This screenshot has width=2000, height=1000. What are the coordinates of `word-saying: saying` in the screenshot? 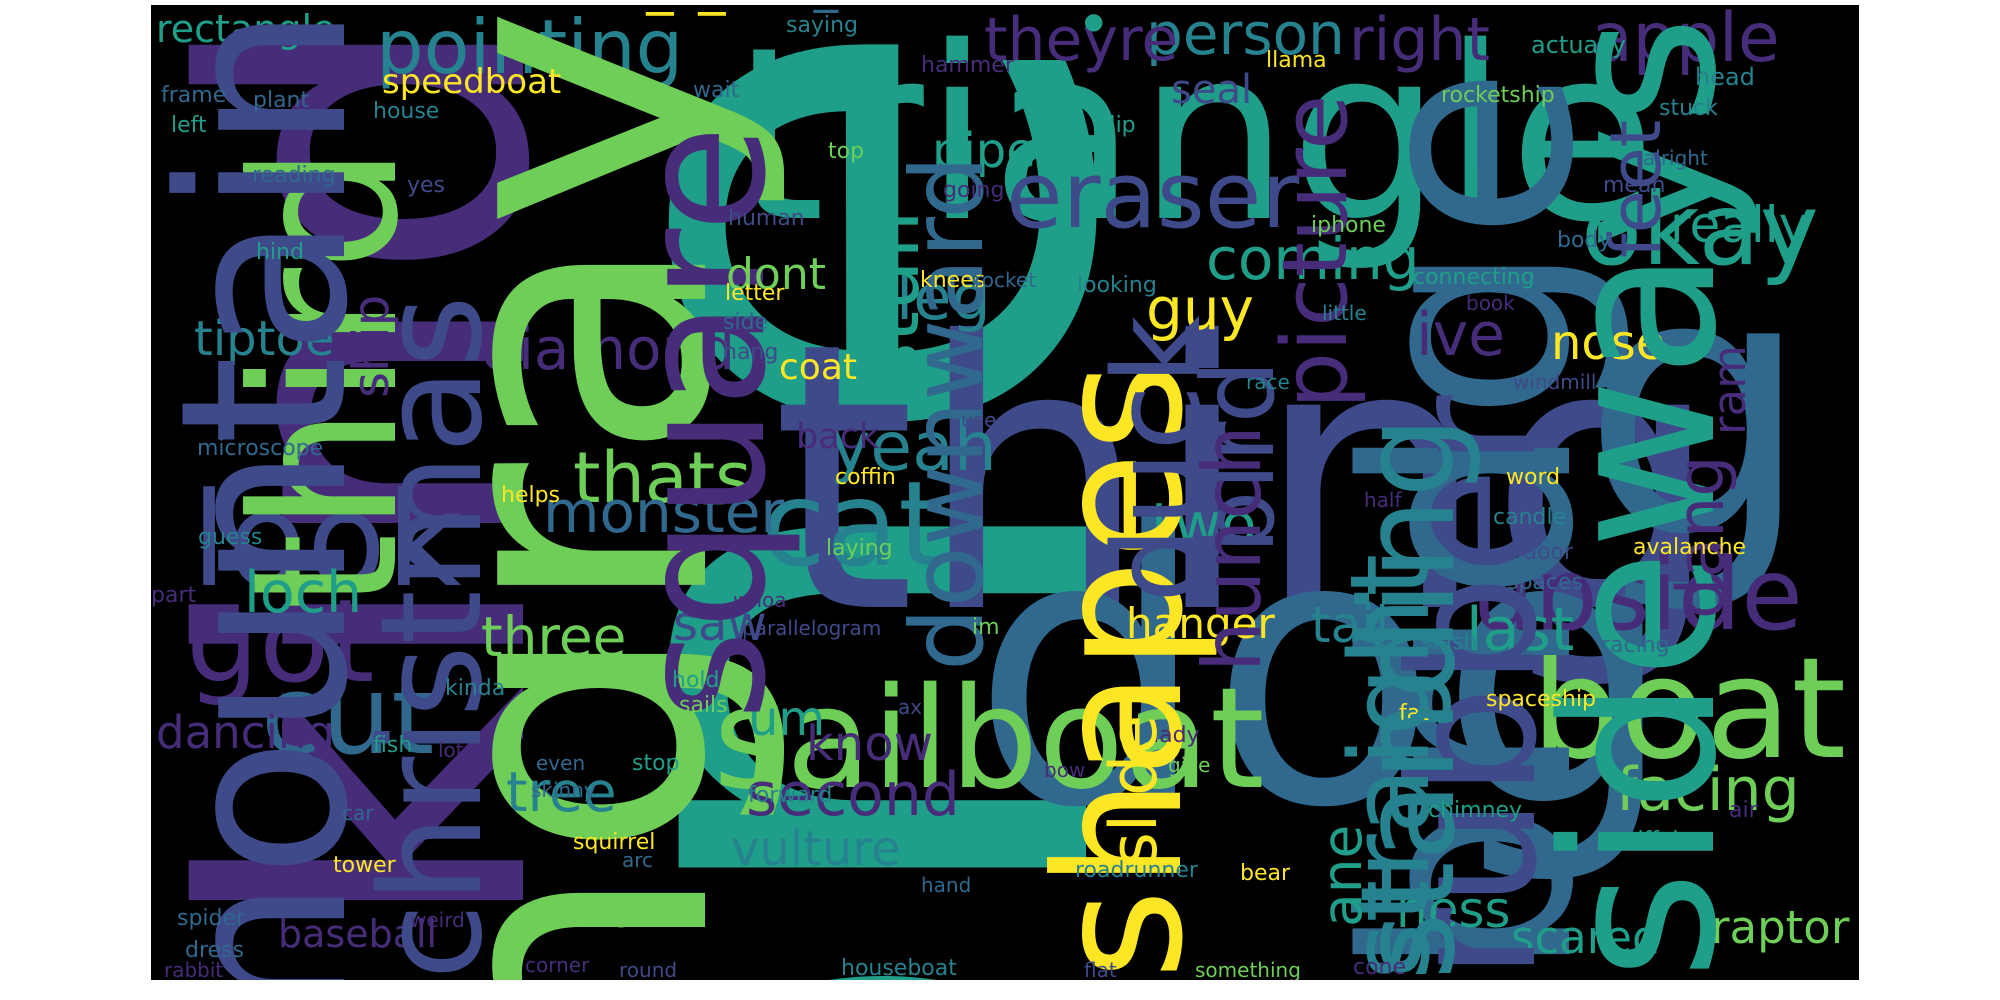 It's located at (822, 25).